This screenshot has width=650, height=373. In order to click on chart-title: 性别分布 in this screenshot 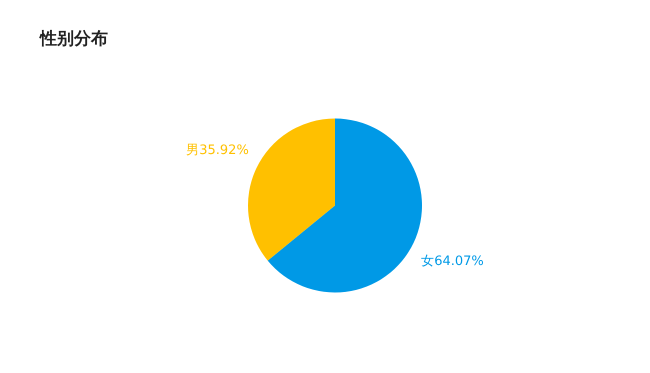, I will do `click(73, 39)`.